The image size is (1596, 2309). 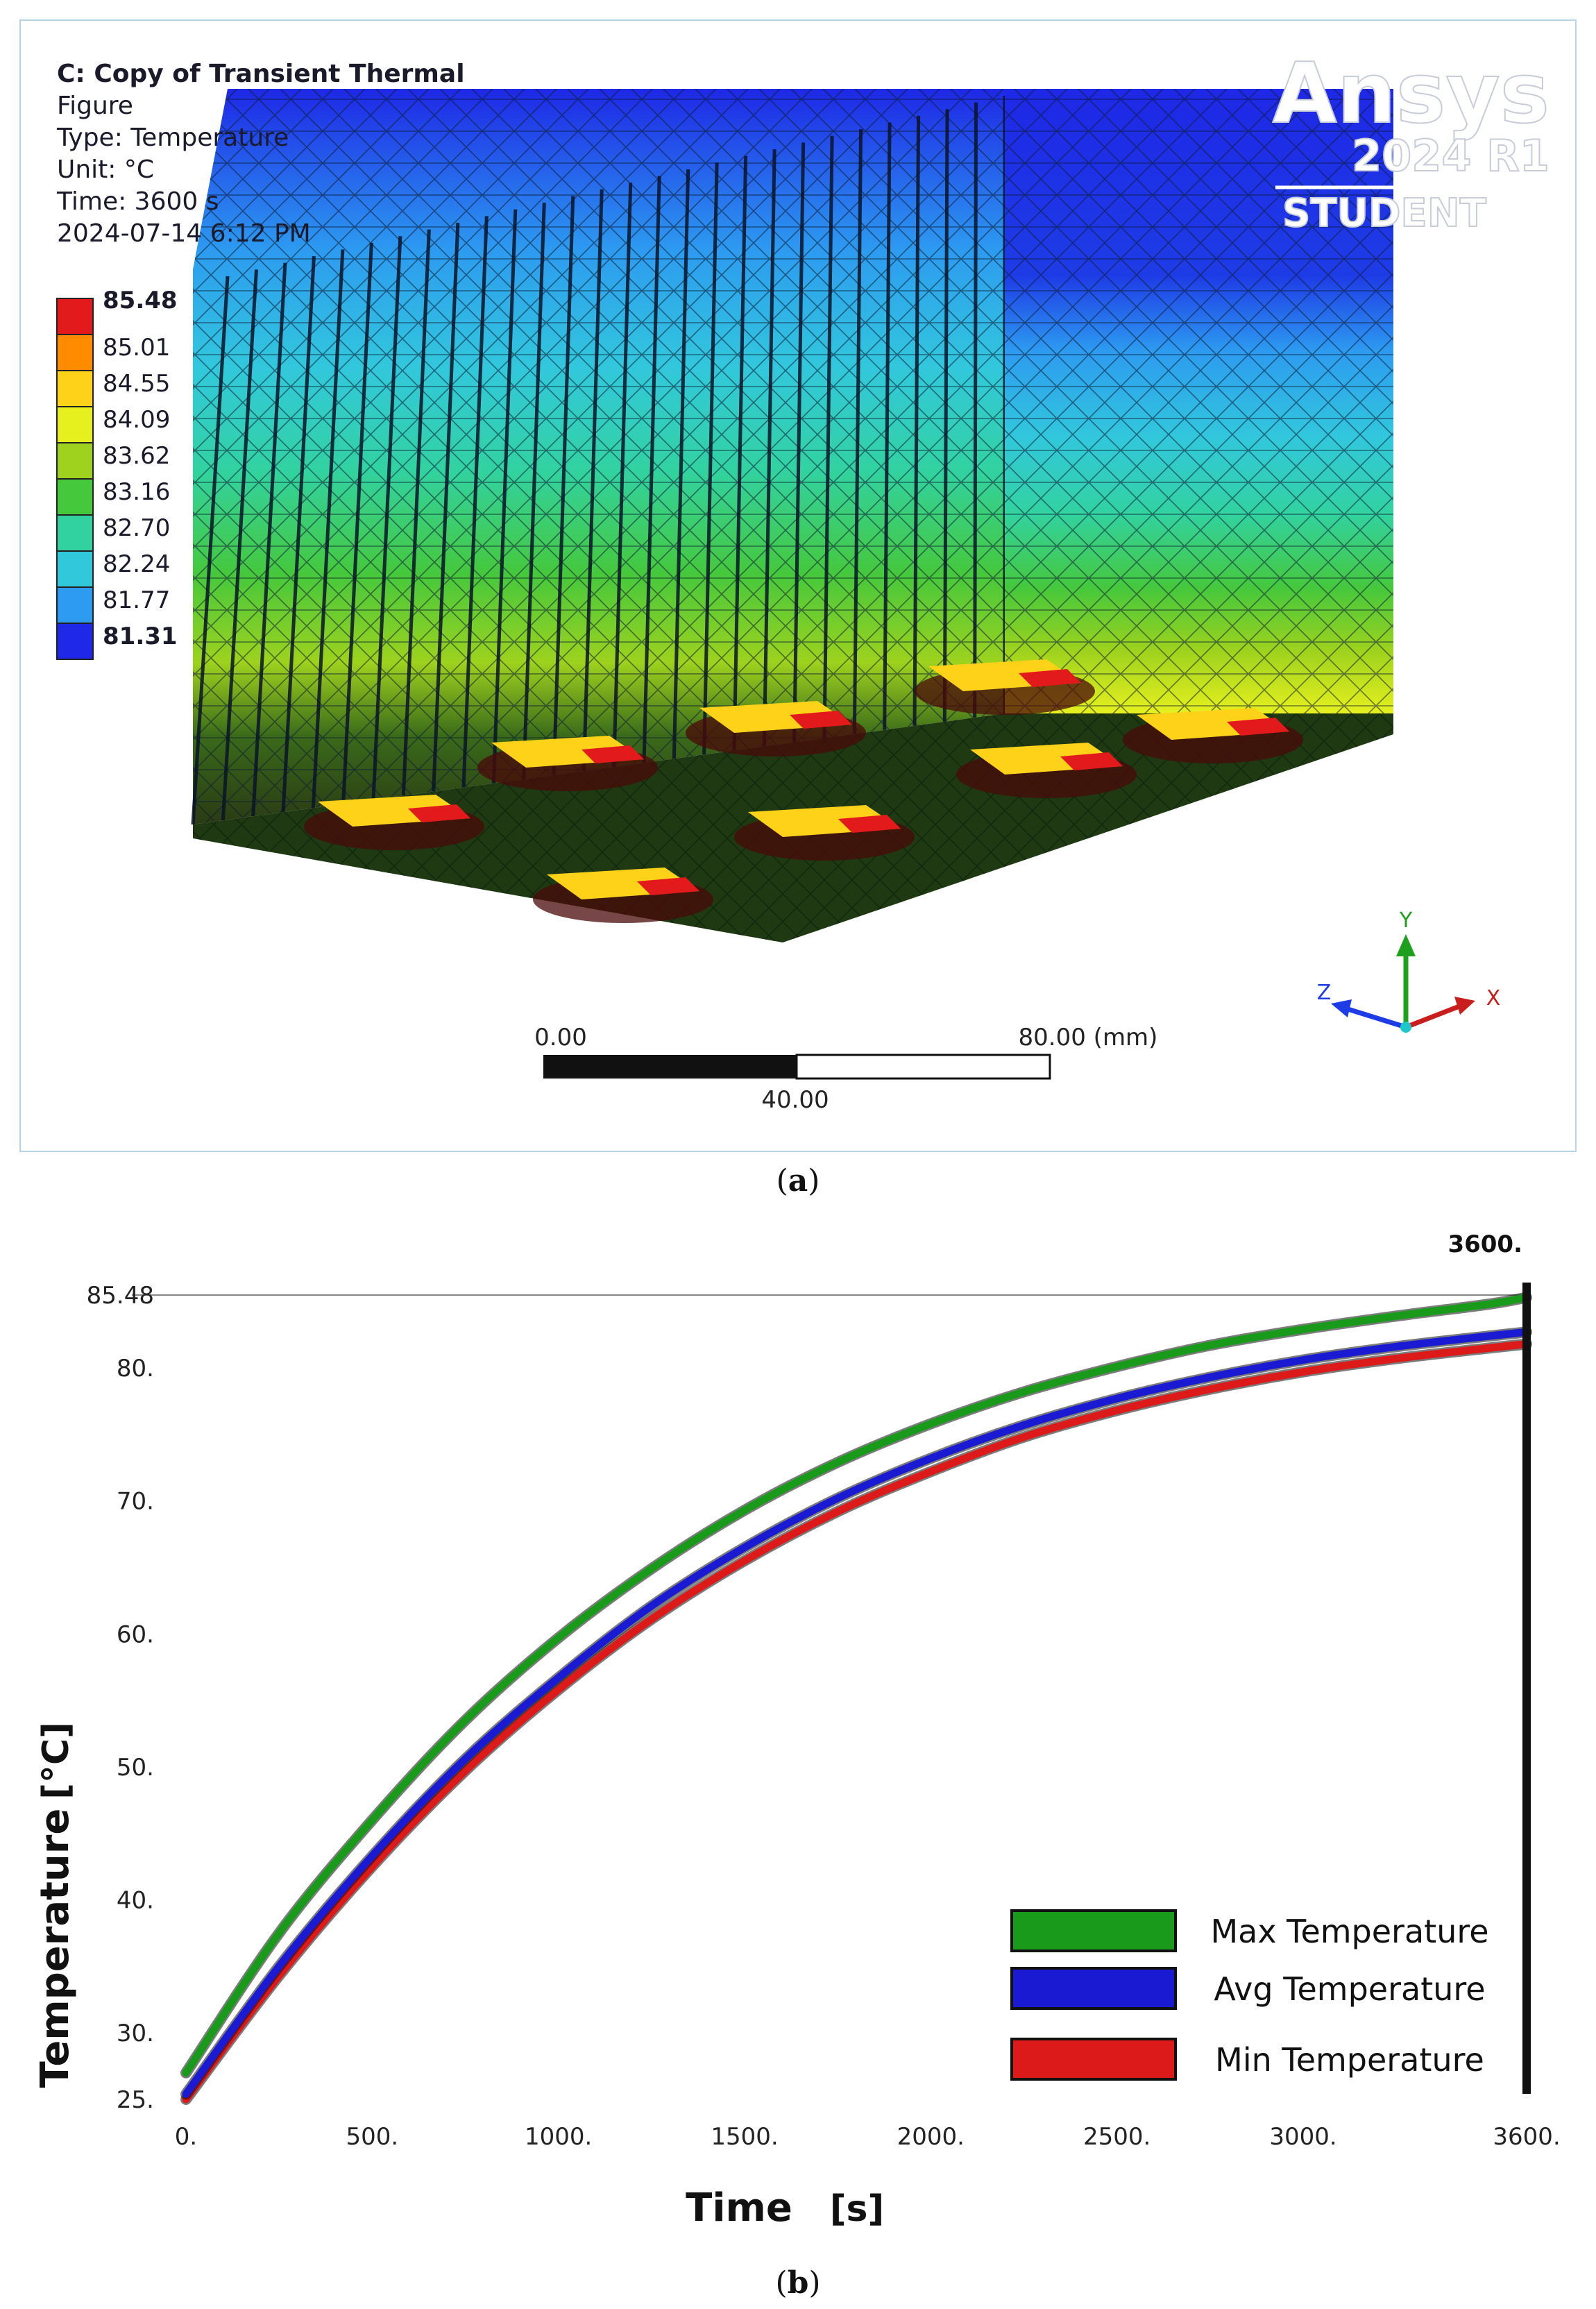 What do you see at coordinates (136, 348) in the screenshot?
I see `legend-value: 85.01` at bounding box center [136, 348].